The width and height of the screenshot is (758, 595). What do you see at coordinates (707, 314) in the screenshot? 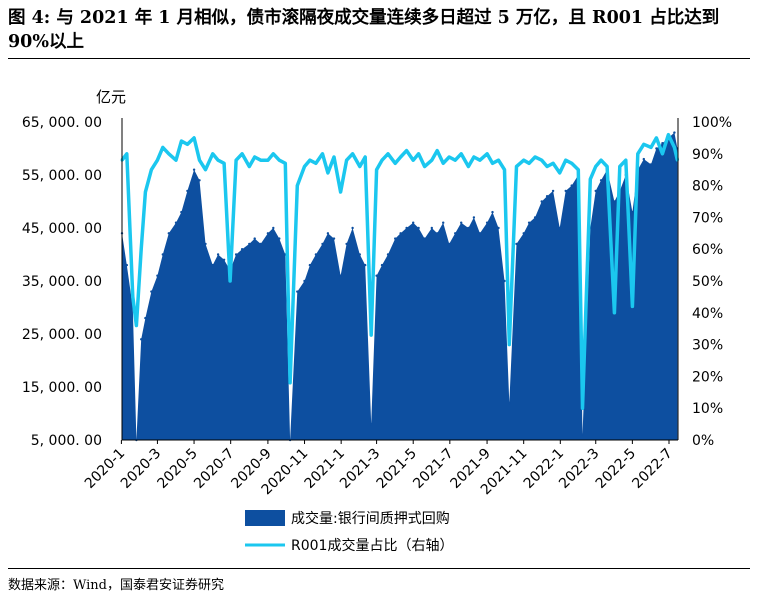
I see `right-tick-label: 40%` at bounding box center [707, 314].